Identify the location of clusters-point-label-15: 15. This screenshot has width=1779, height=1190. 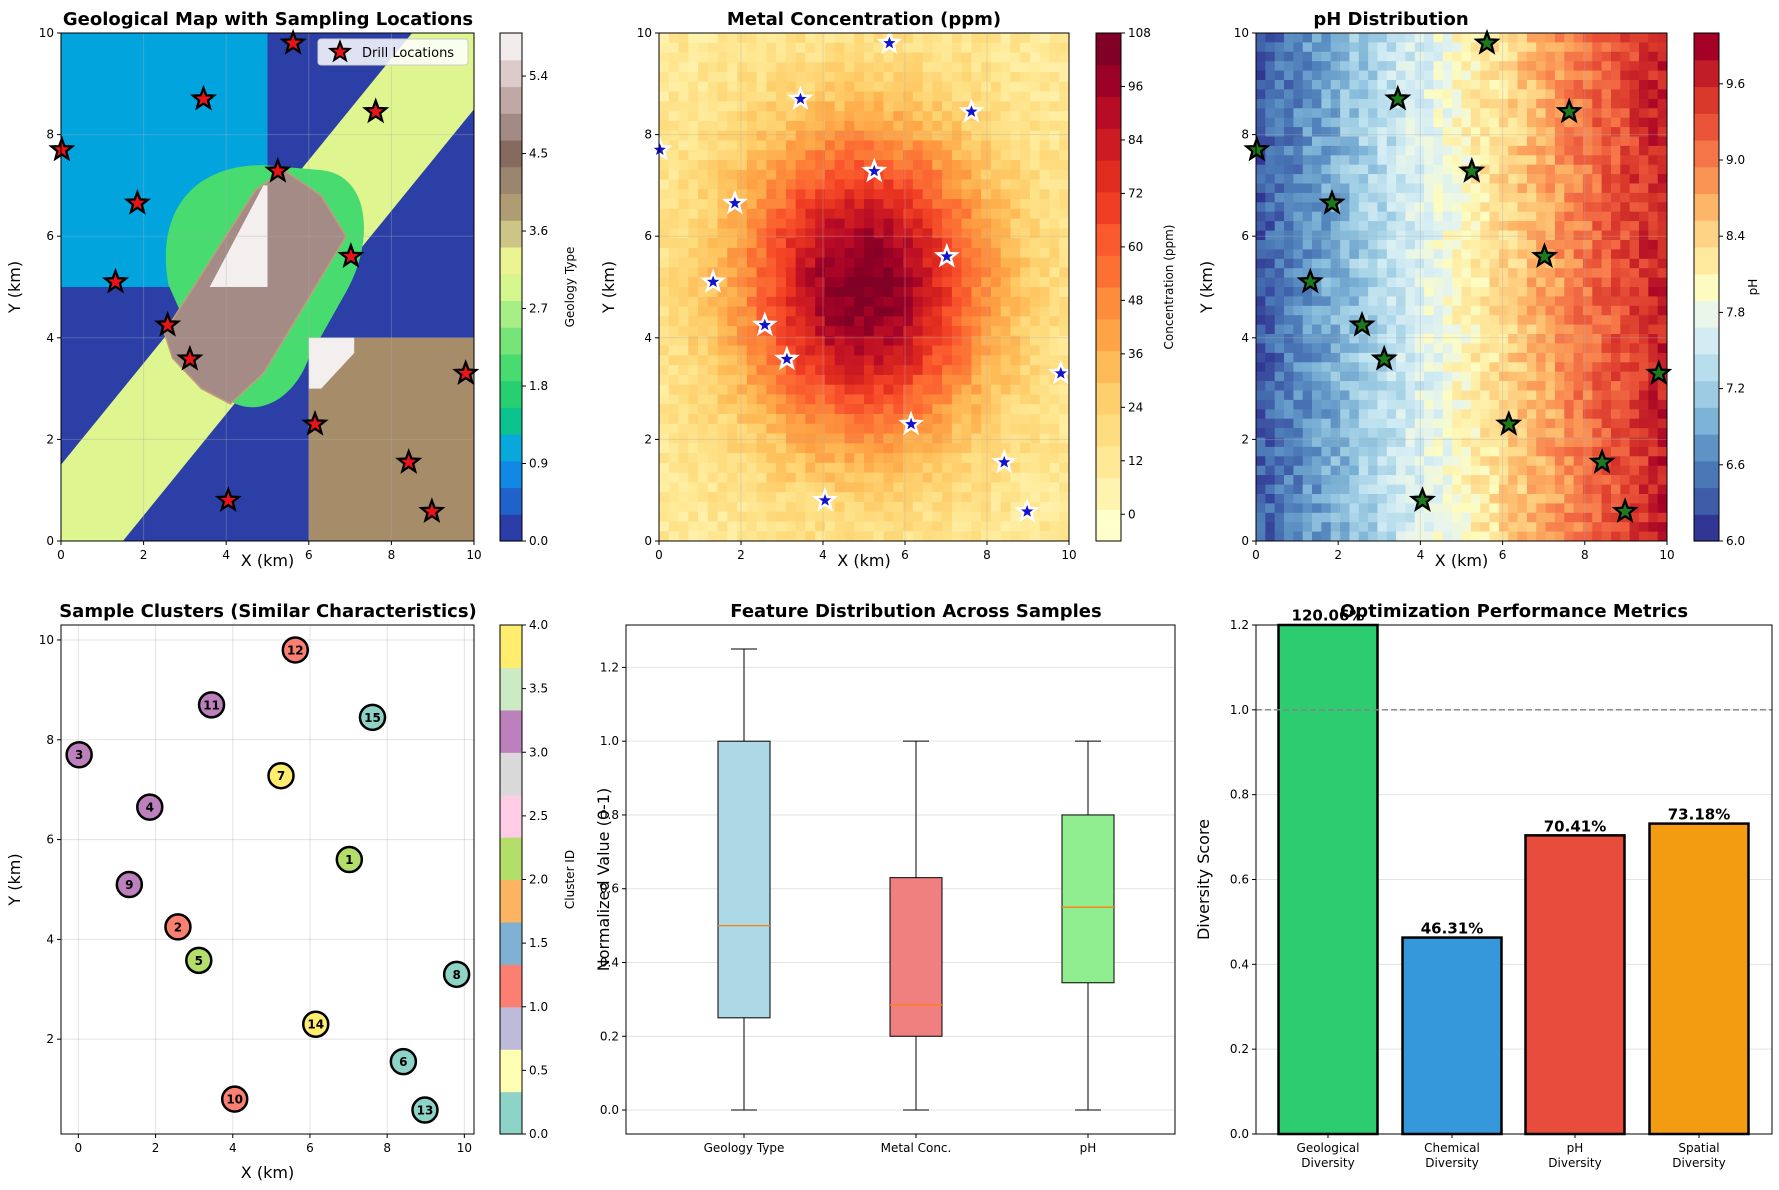
(372, 718).